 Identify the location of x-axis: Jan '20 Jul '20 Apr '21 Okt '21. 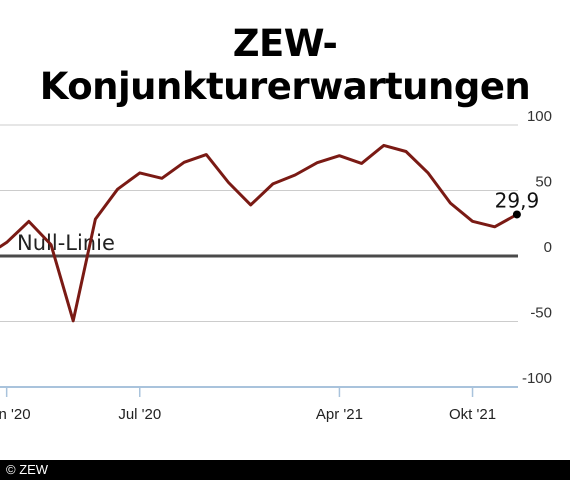
(259, 404).